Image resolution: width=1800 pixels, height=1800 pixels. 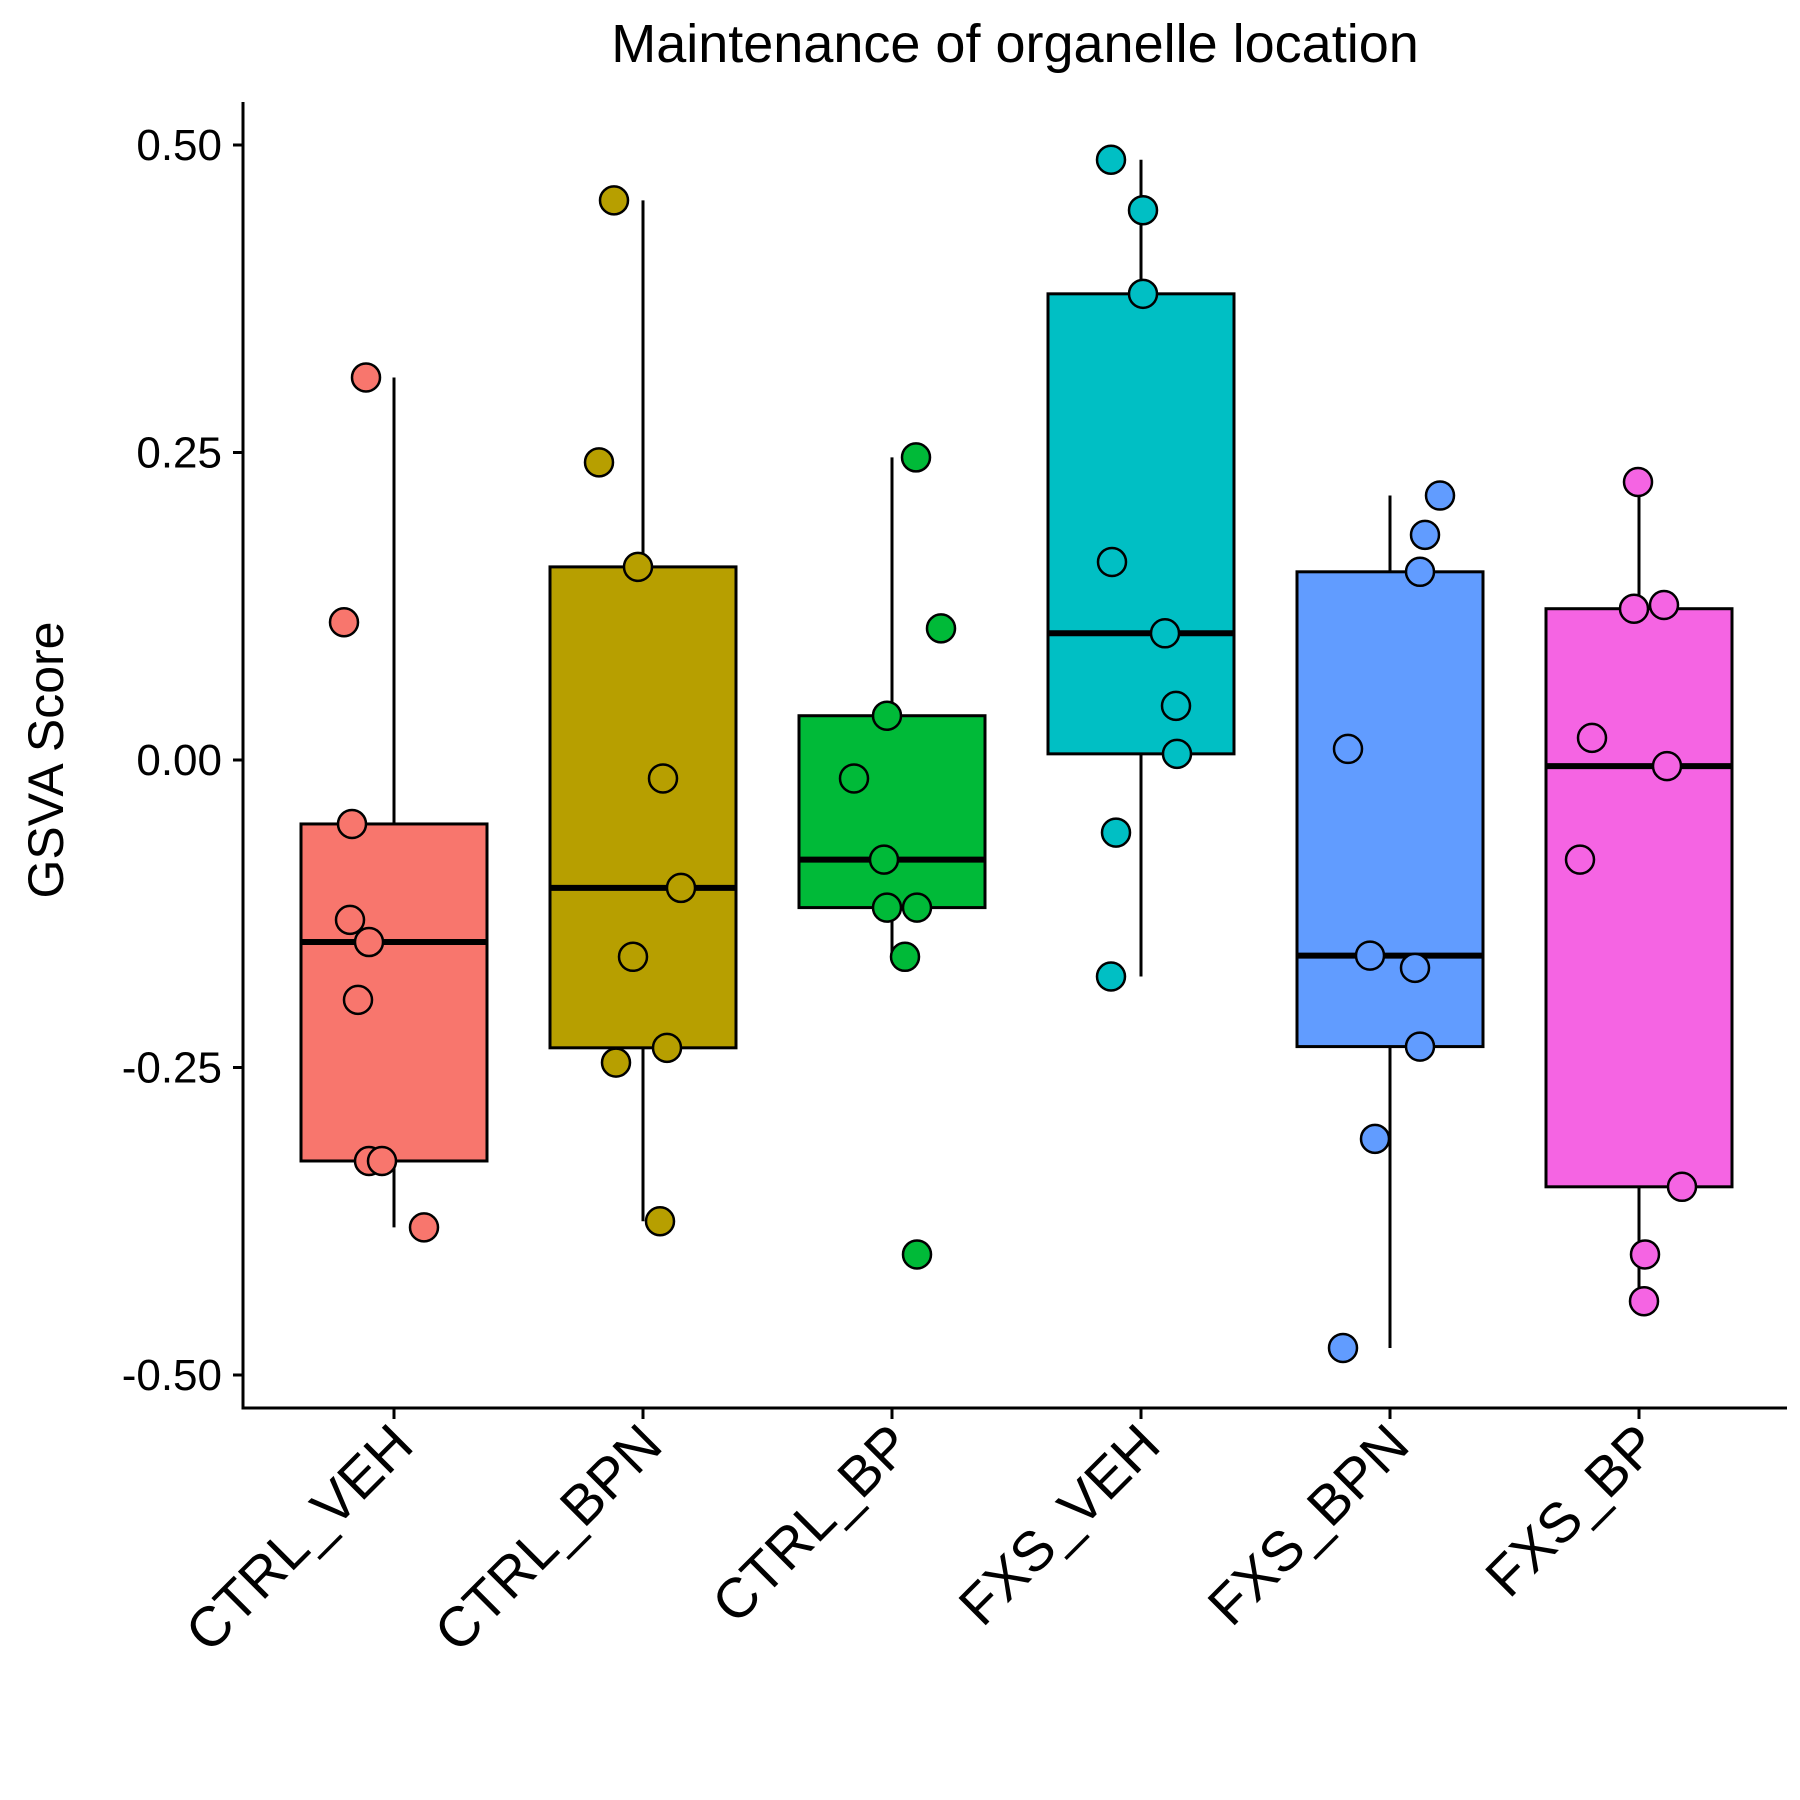 I want to click on y-axis-ticks: 0.50 0.25 0.00 -0.25 -0.50, so click(x=182, y=760).